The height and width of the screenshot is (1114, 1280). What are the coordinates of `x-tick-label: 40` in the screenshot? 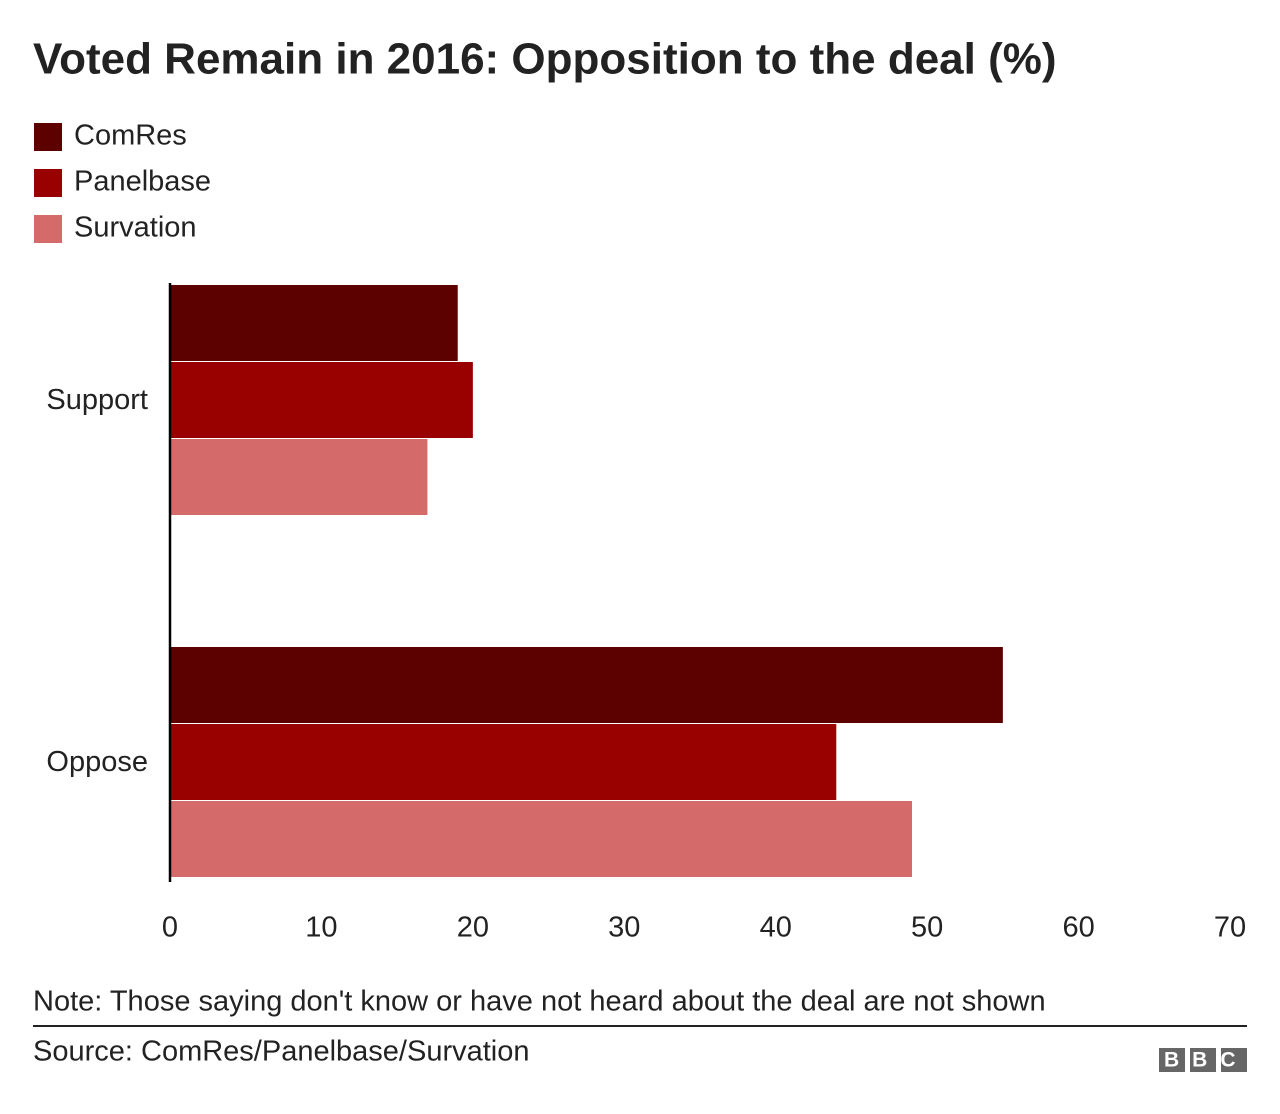 It's located at (776, 928).